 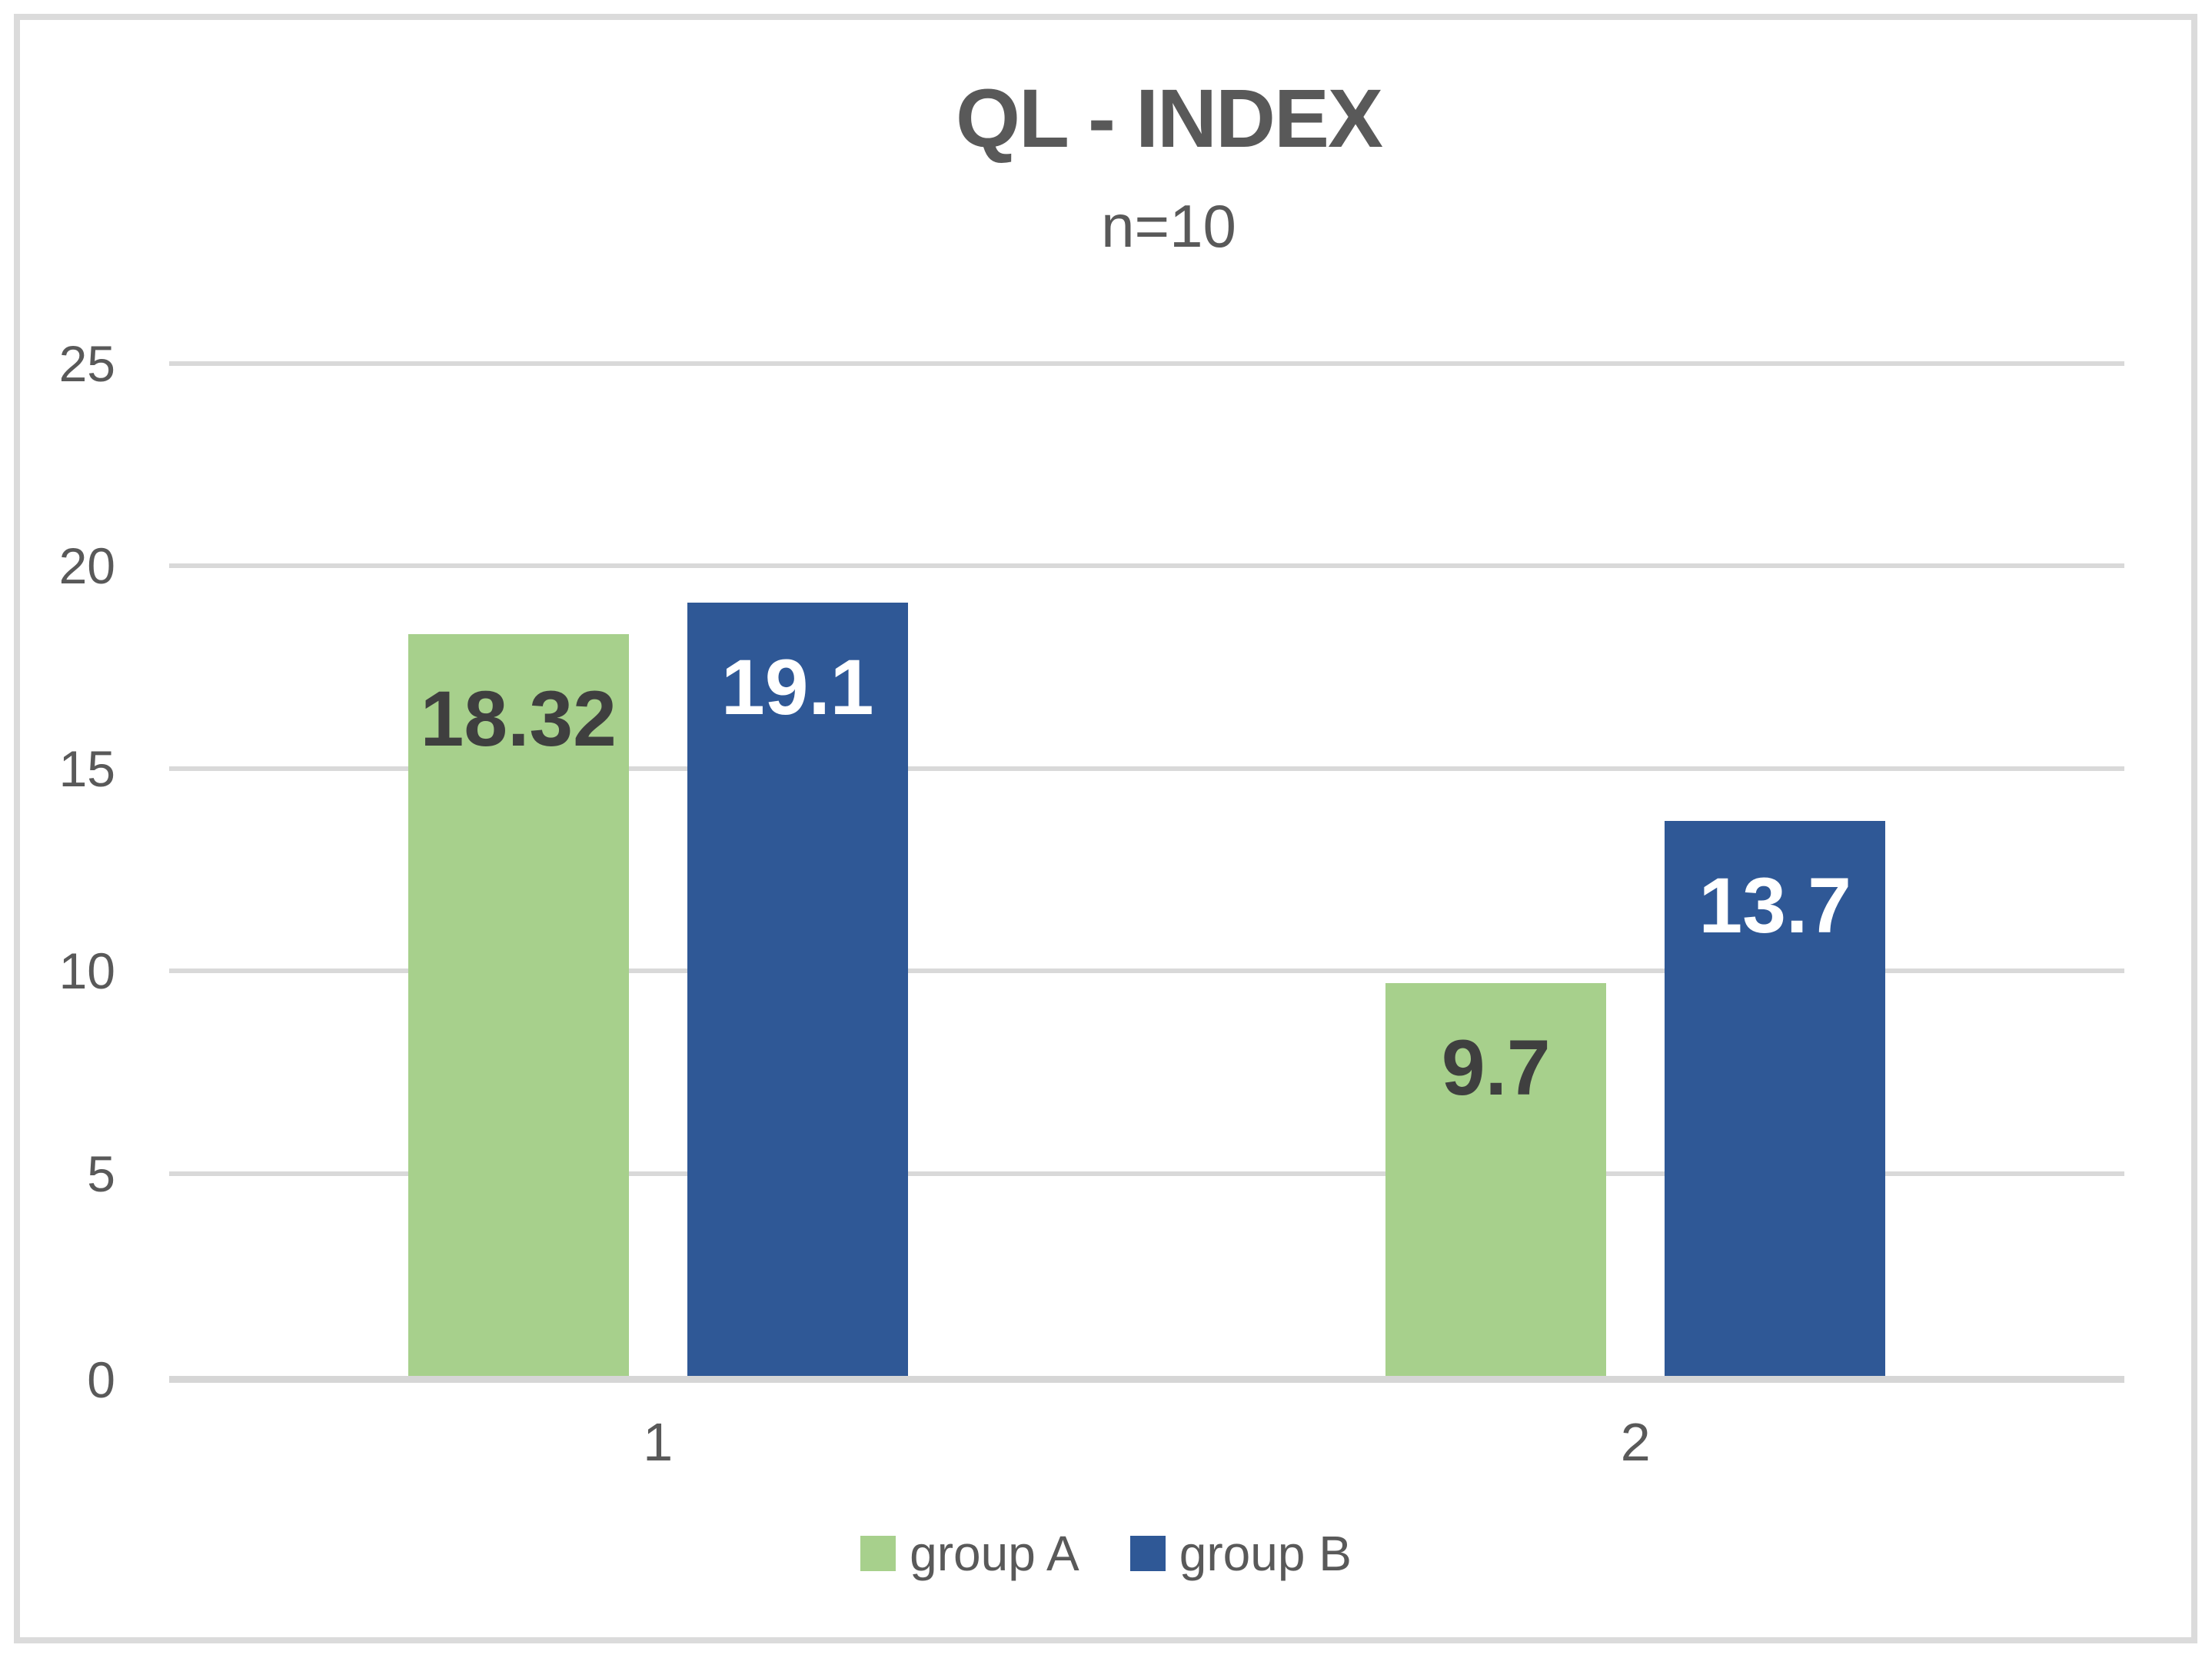 What do you see at coordinates (658, 1442) in the screenshot?
I see `x-axis-label-1: 1` at bounding box center [658, 1442].